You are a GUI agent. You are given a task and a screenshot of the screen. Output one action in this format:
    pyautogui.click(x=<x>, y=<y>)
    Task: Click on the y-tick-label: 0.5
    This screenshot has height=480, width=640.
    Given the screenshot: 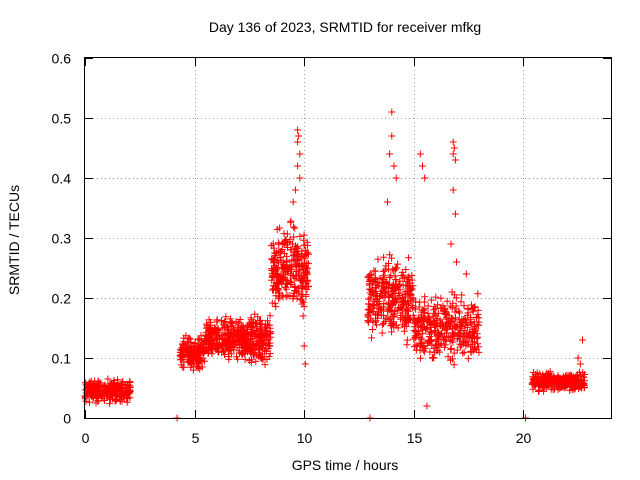 What is the action you would take?
    pyautogui.click(x=62, y=119)
    